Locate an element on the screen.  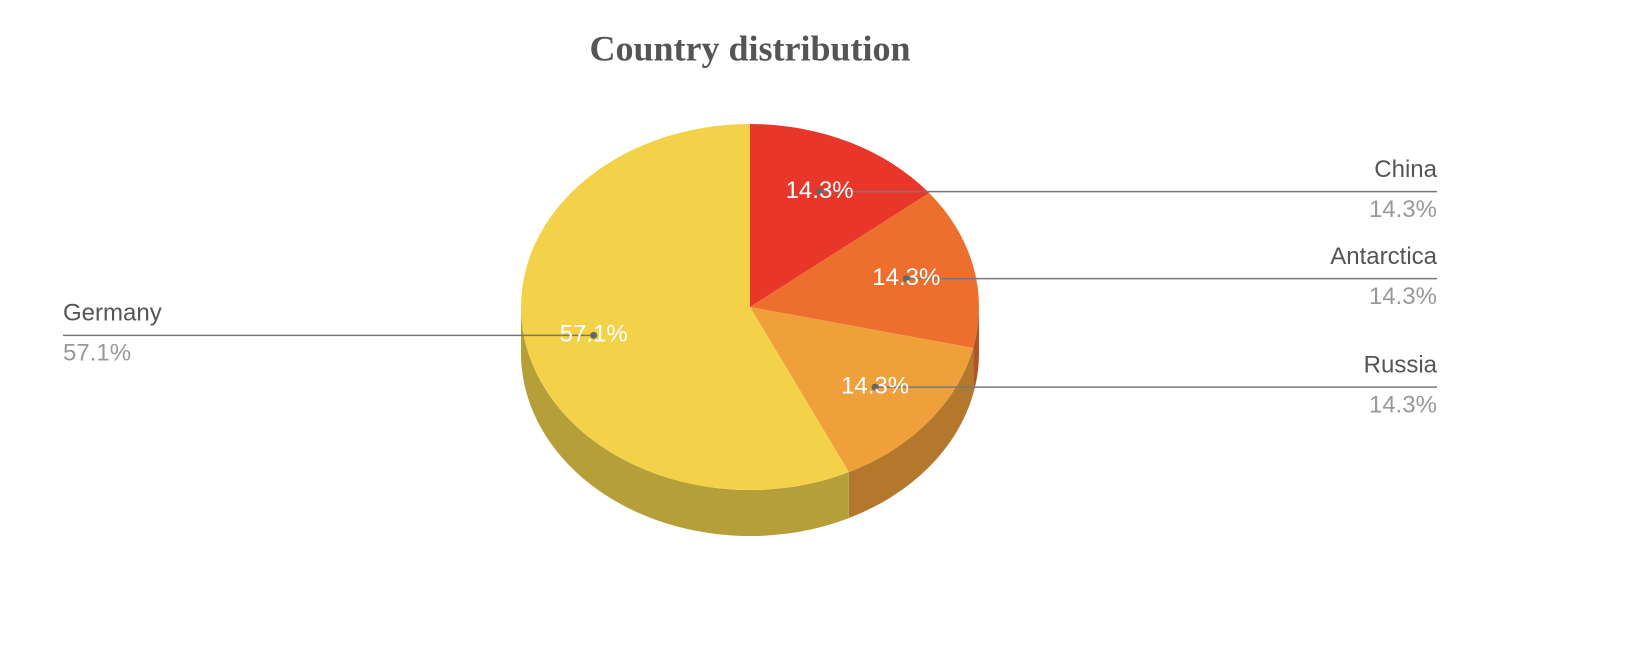
legend-name: Germany is located at coordinates (112, 313).